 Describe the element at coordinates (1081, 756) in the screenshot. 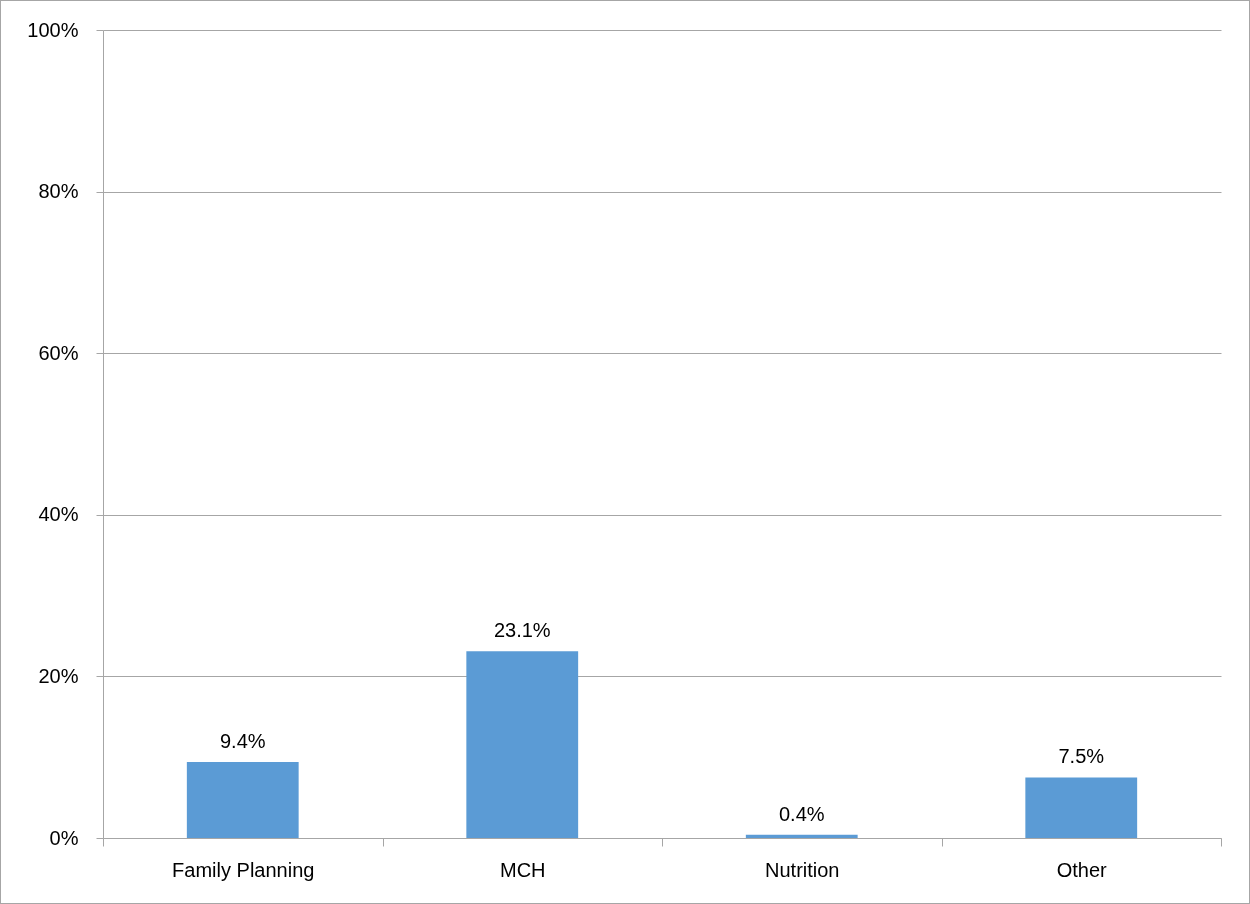

I see `data-label: 7.5%` at that location.